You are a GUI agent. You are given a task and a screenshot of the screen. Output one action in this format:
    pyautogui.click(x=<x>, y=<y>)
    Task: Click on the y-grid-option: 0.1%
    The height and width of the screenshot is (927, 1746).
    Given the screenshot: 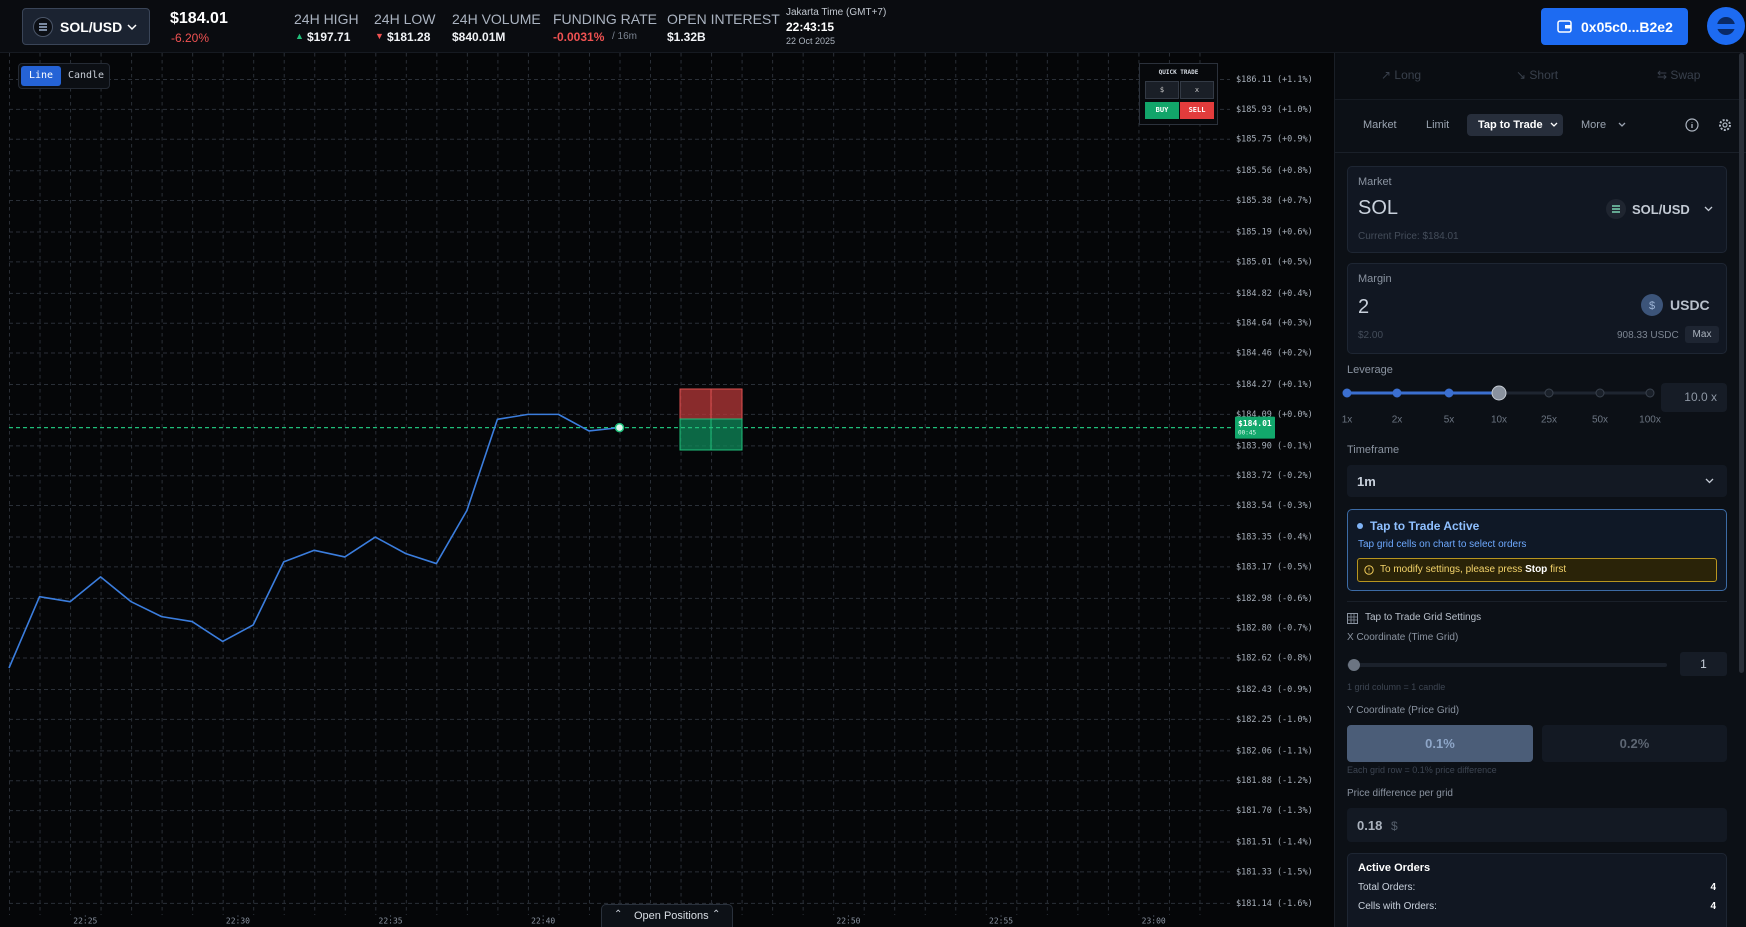 What is the action you would take?
    pyautogui.click(x=1440, y=743)
    